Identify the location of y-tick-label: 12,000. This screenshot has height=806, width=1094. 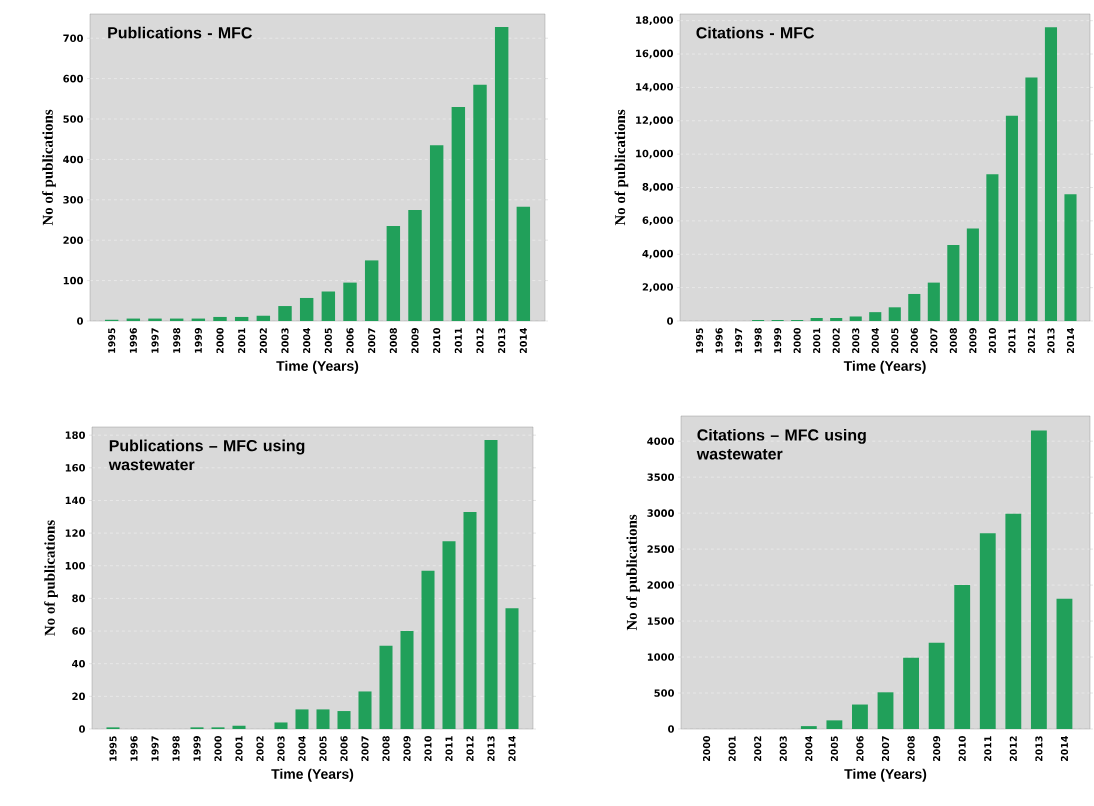
(655, 121).